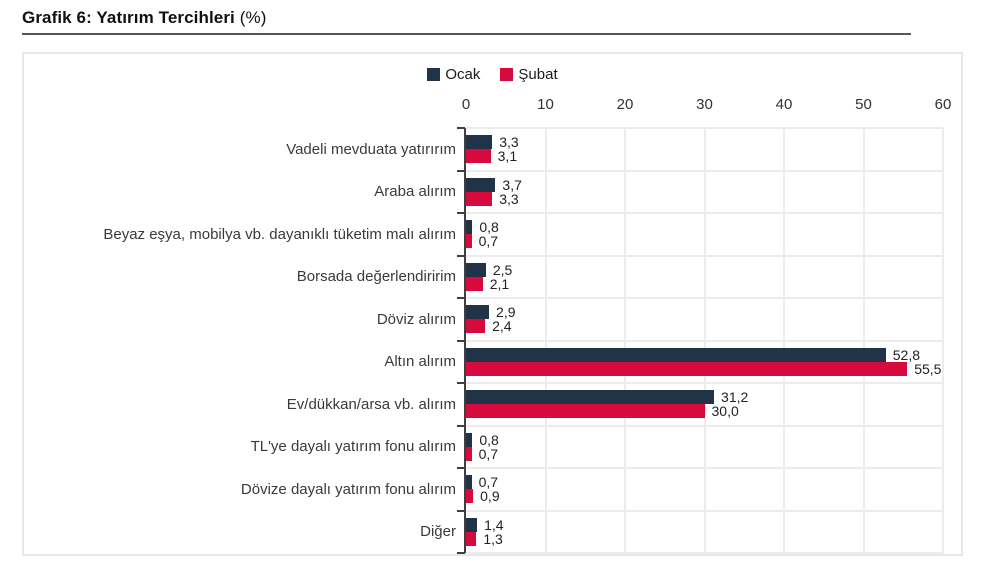 The image size is (1005, 567). What do you see at coordinates (416, 319) in the screenshot?
I see `category-label: Döviz alırım` at bounding box center [416, 319].